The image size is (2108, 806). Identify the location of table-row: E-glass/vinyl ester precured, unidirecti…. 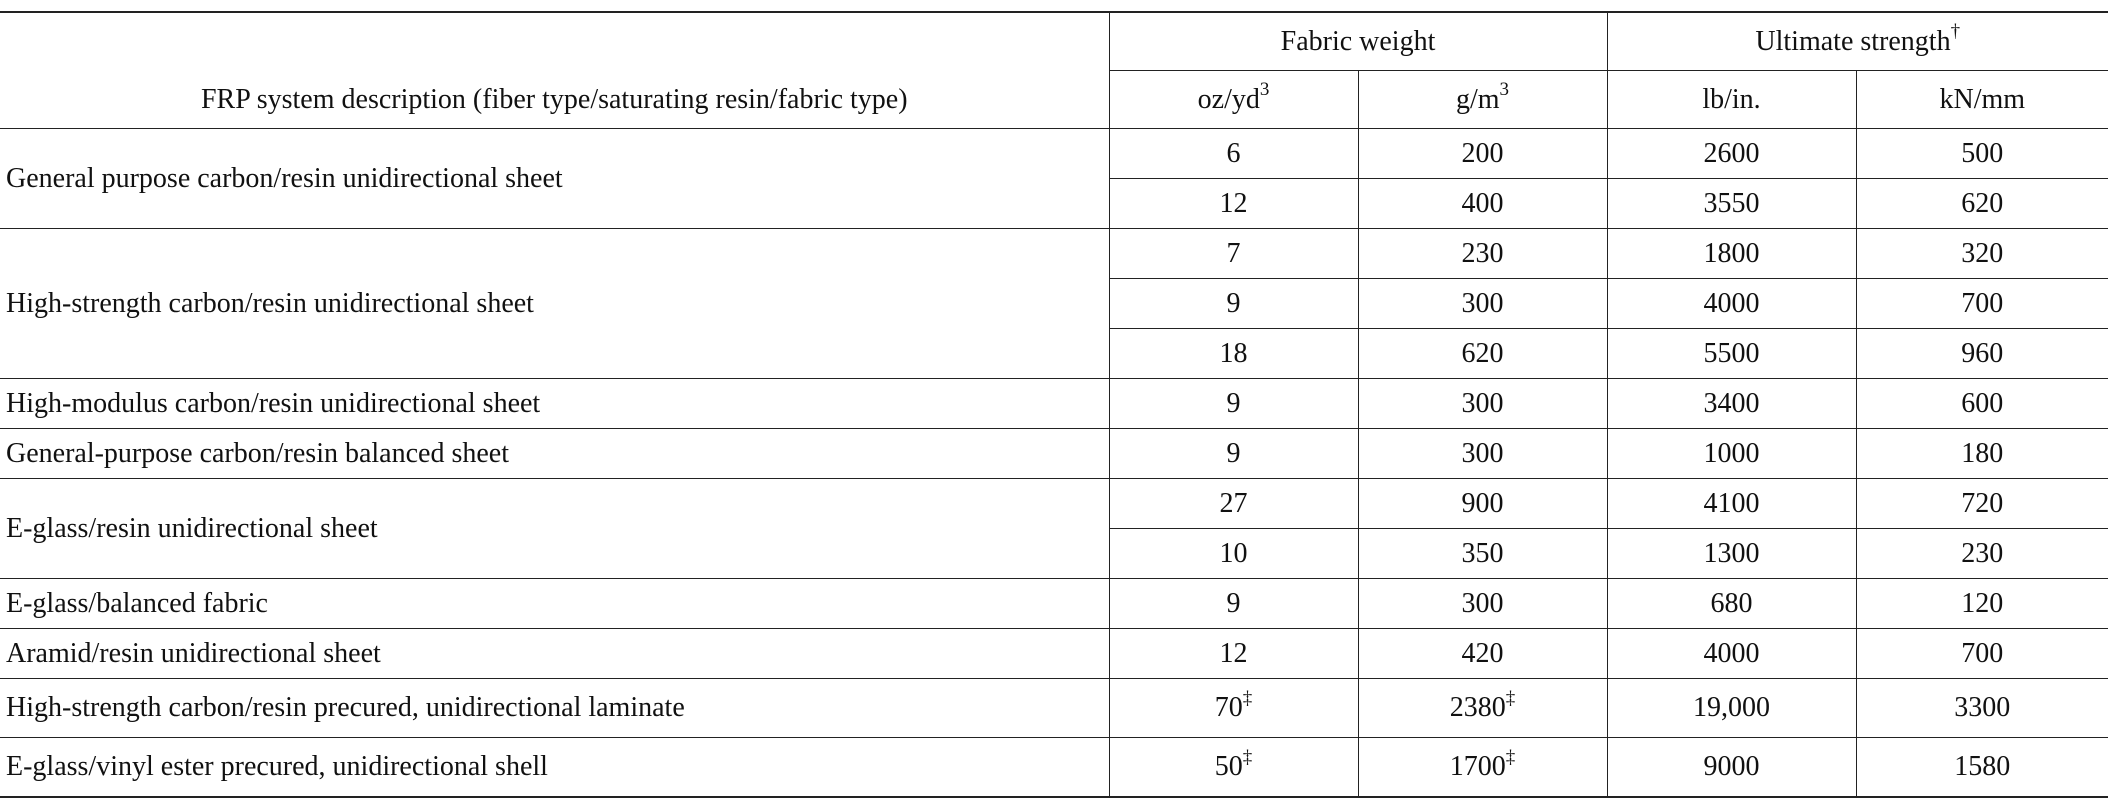
(1054, 767).